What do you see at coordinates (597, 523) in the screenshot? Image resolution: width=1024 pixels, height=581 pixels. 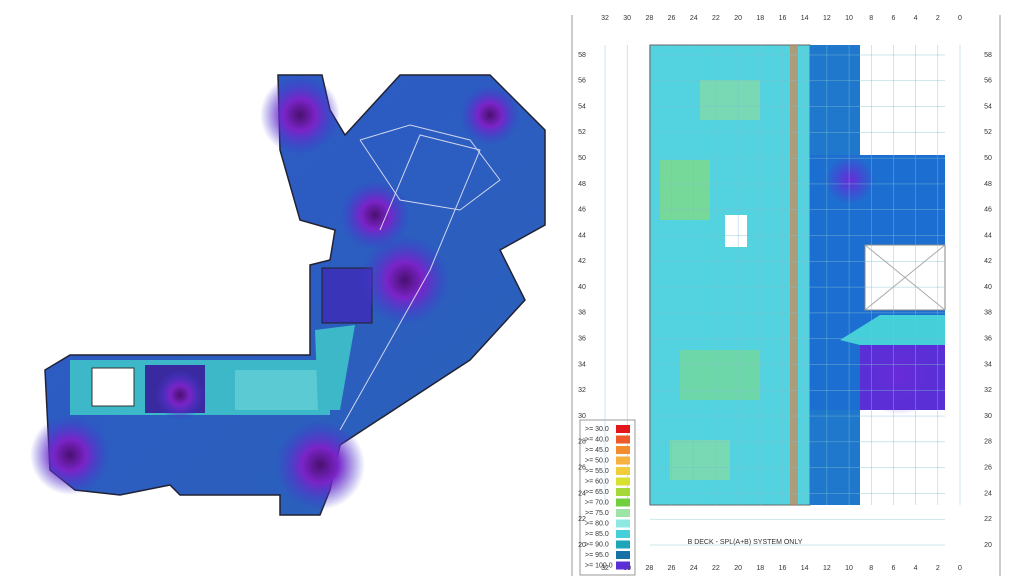 I see `legend-label: >= 80.0` at bounding box center [597, 523].